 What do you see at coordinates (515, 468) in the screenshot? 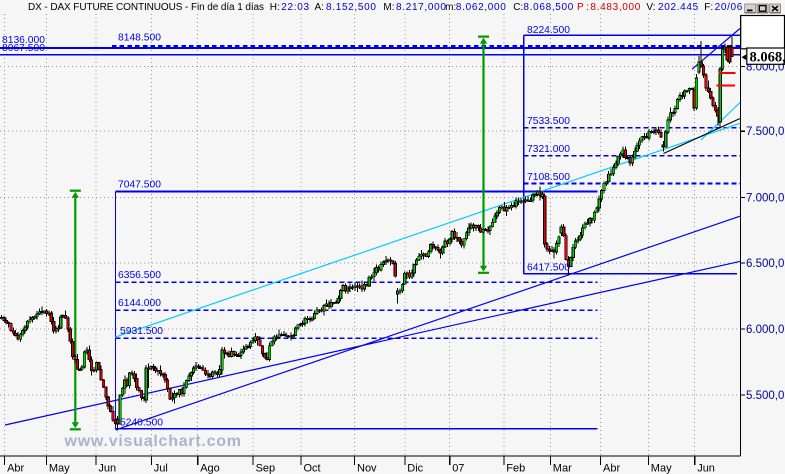
I see `svg-text: Feb` at bounding box center [515, 468].